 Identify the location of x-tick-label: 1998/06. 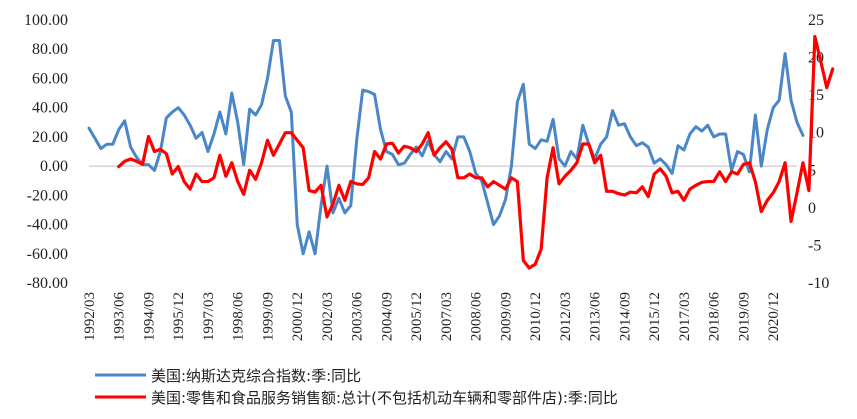
(239, 317).